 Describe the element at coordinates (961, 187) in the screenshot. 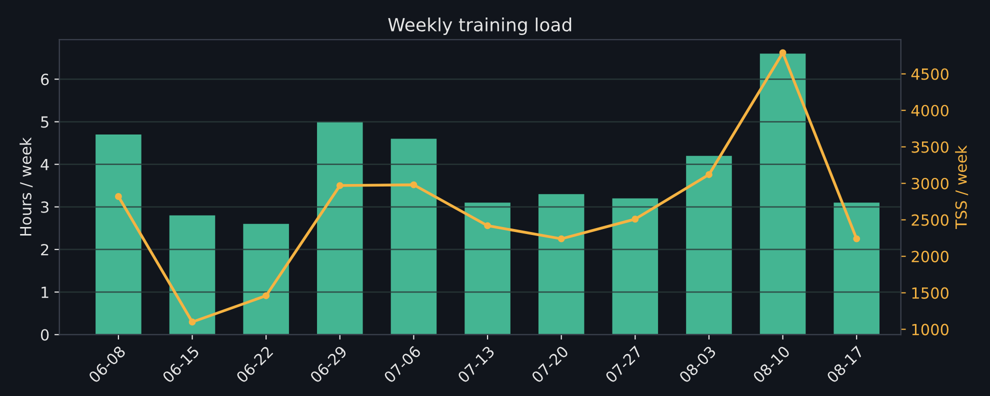

I see `y2-axis-title: TSS / week` at that location.